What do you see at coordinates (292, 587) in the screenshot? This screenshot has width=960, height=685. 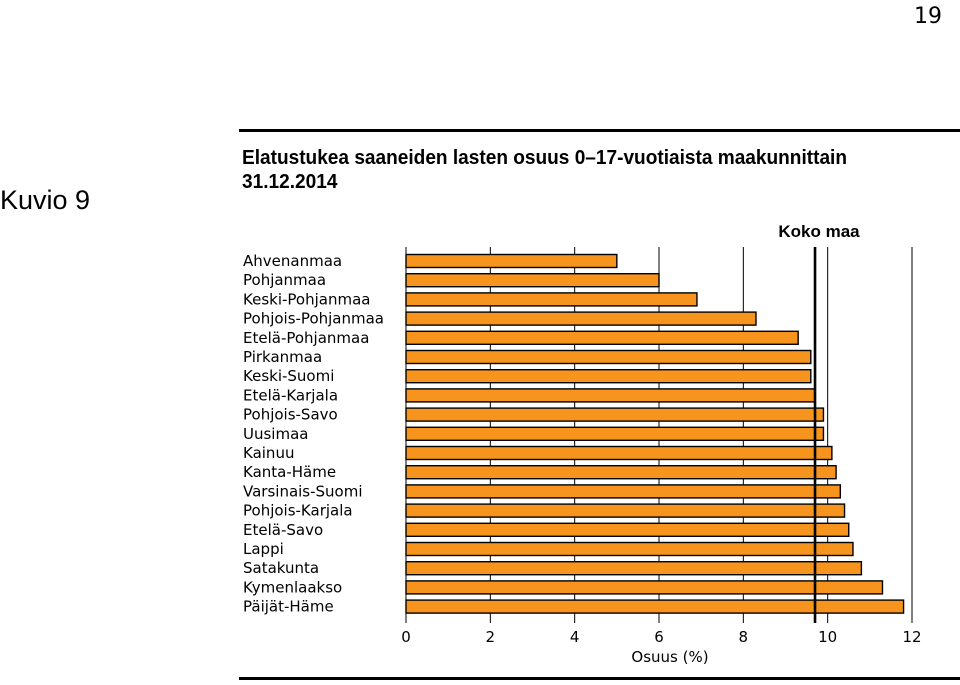 I see `category-label: Kymenlaakso` at bounding box center [292, 587].